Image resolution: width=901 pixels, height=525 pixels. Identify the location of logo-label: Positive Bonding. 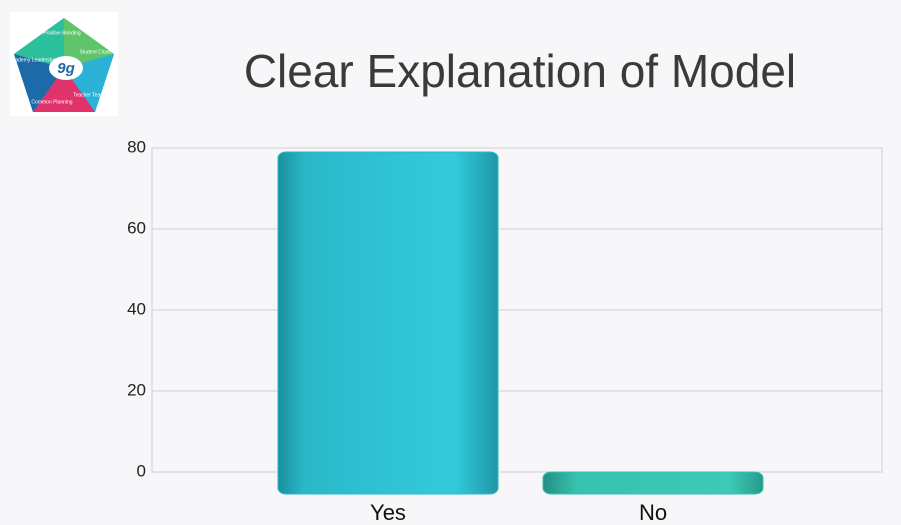
(61, 33).